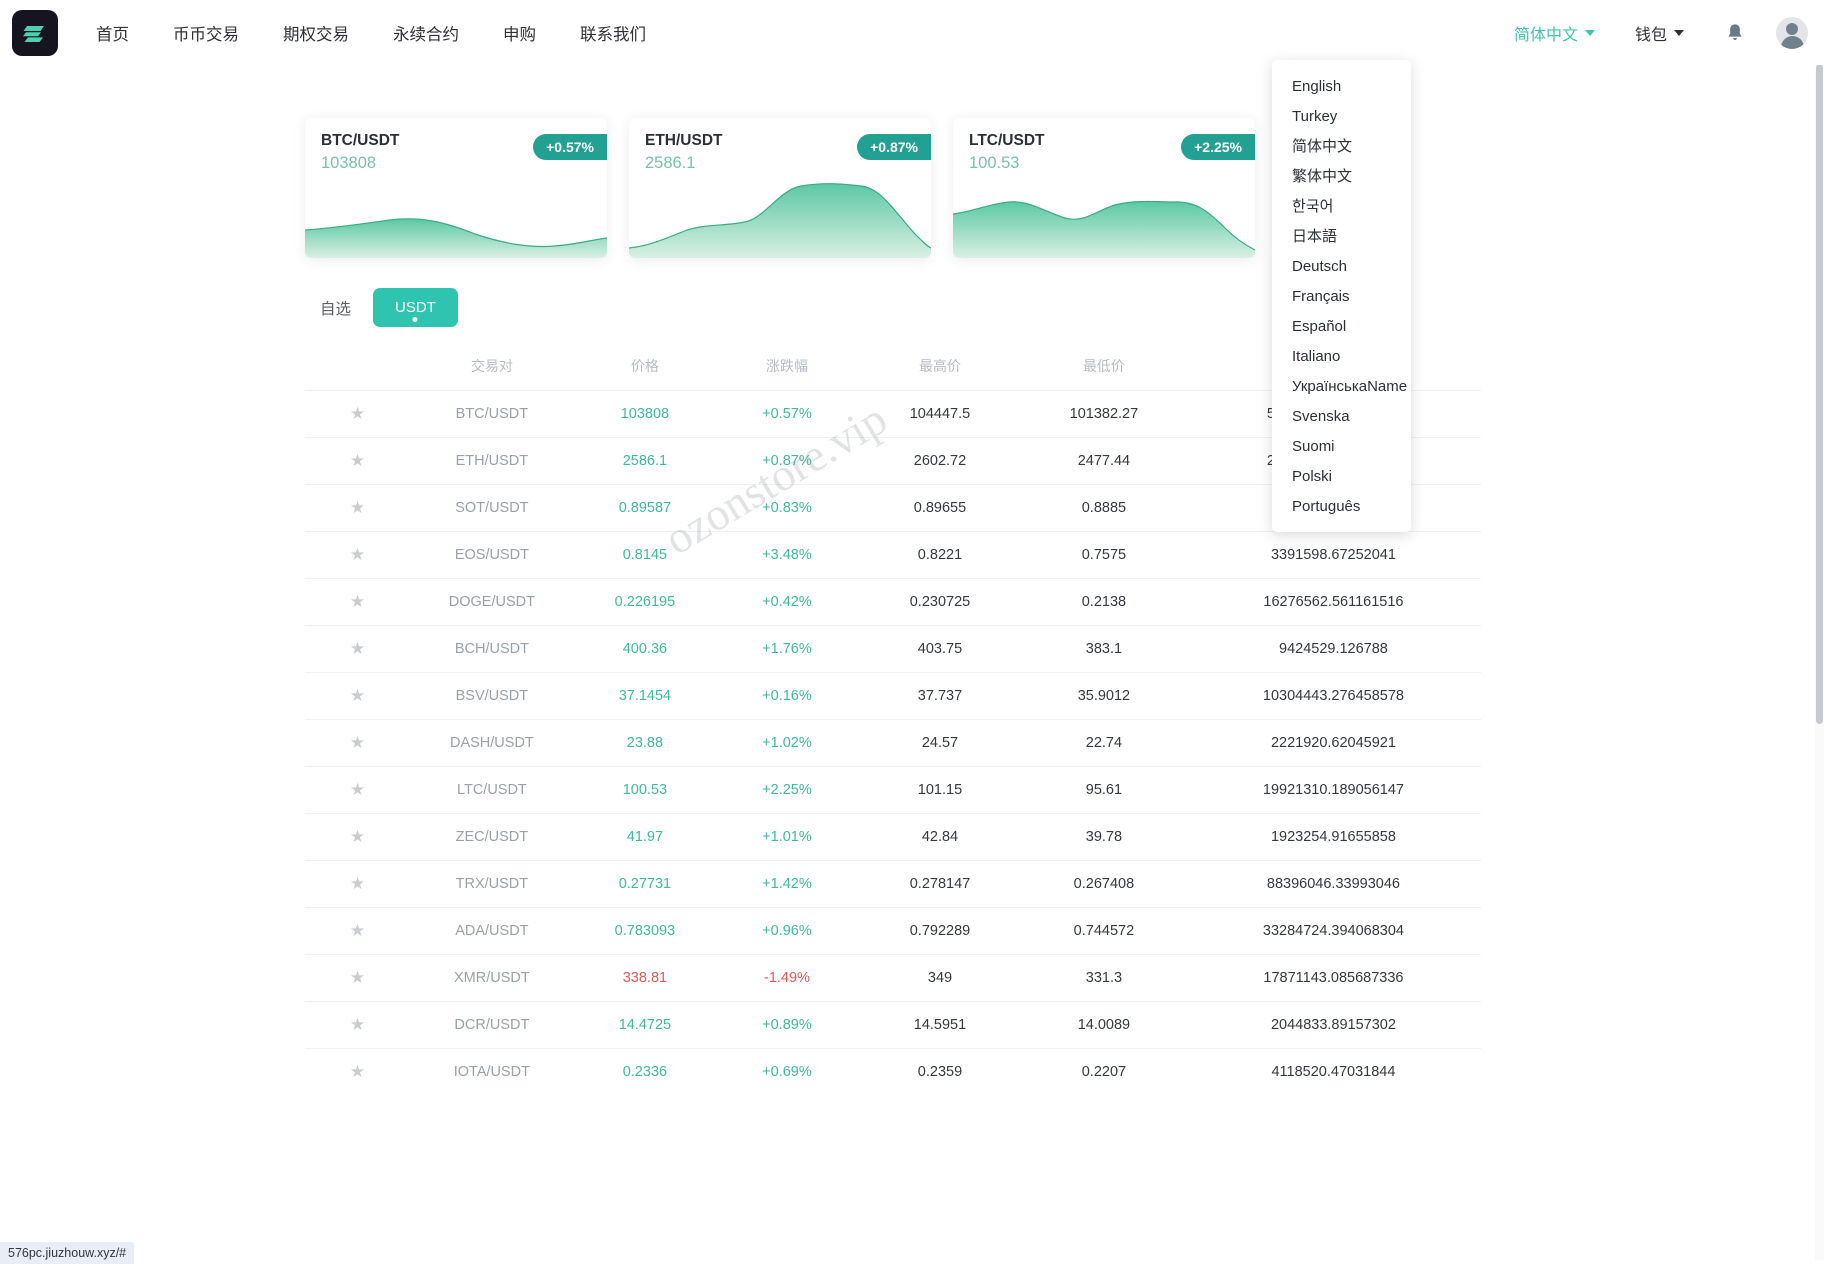  Describe the element at coordinates (787, 790) in the screenshot. I see `cell-change: +2.25%` at that location.